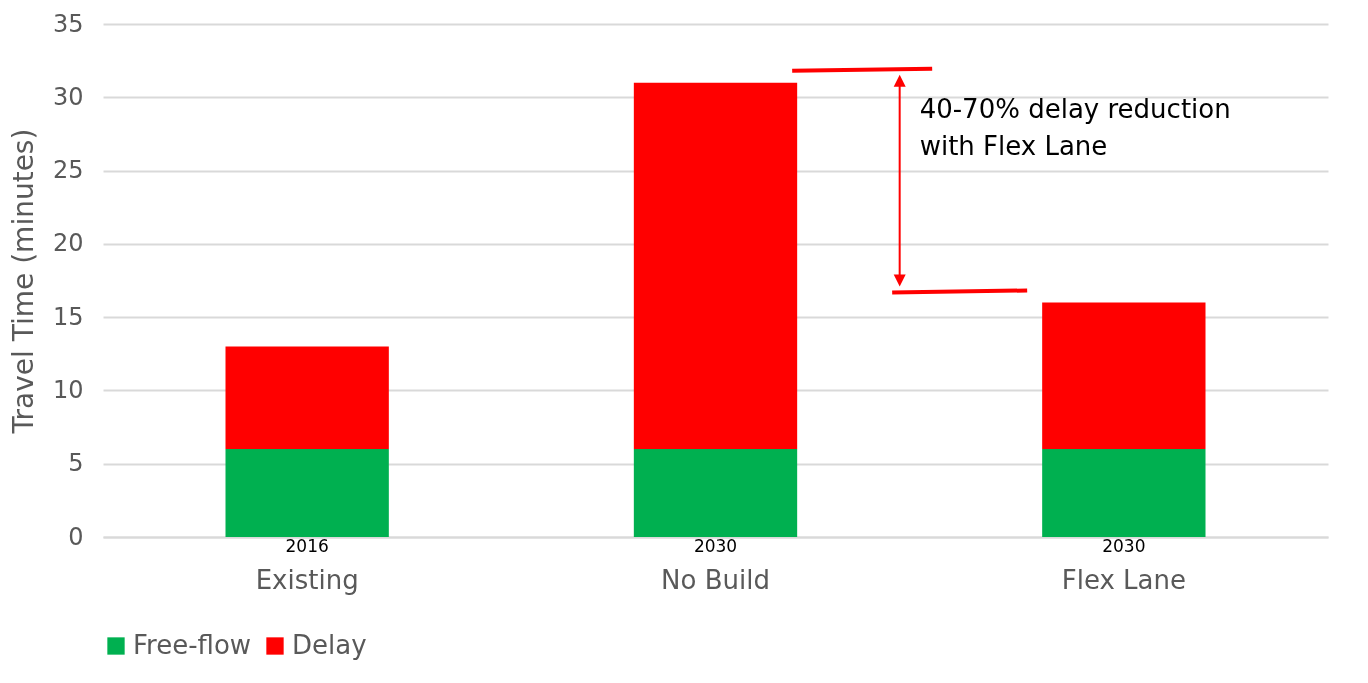 This screenshot has height=683, width=1368. I want to click on y-tick-label: 15, so click(68, 316).